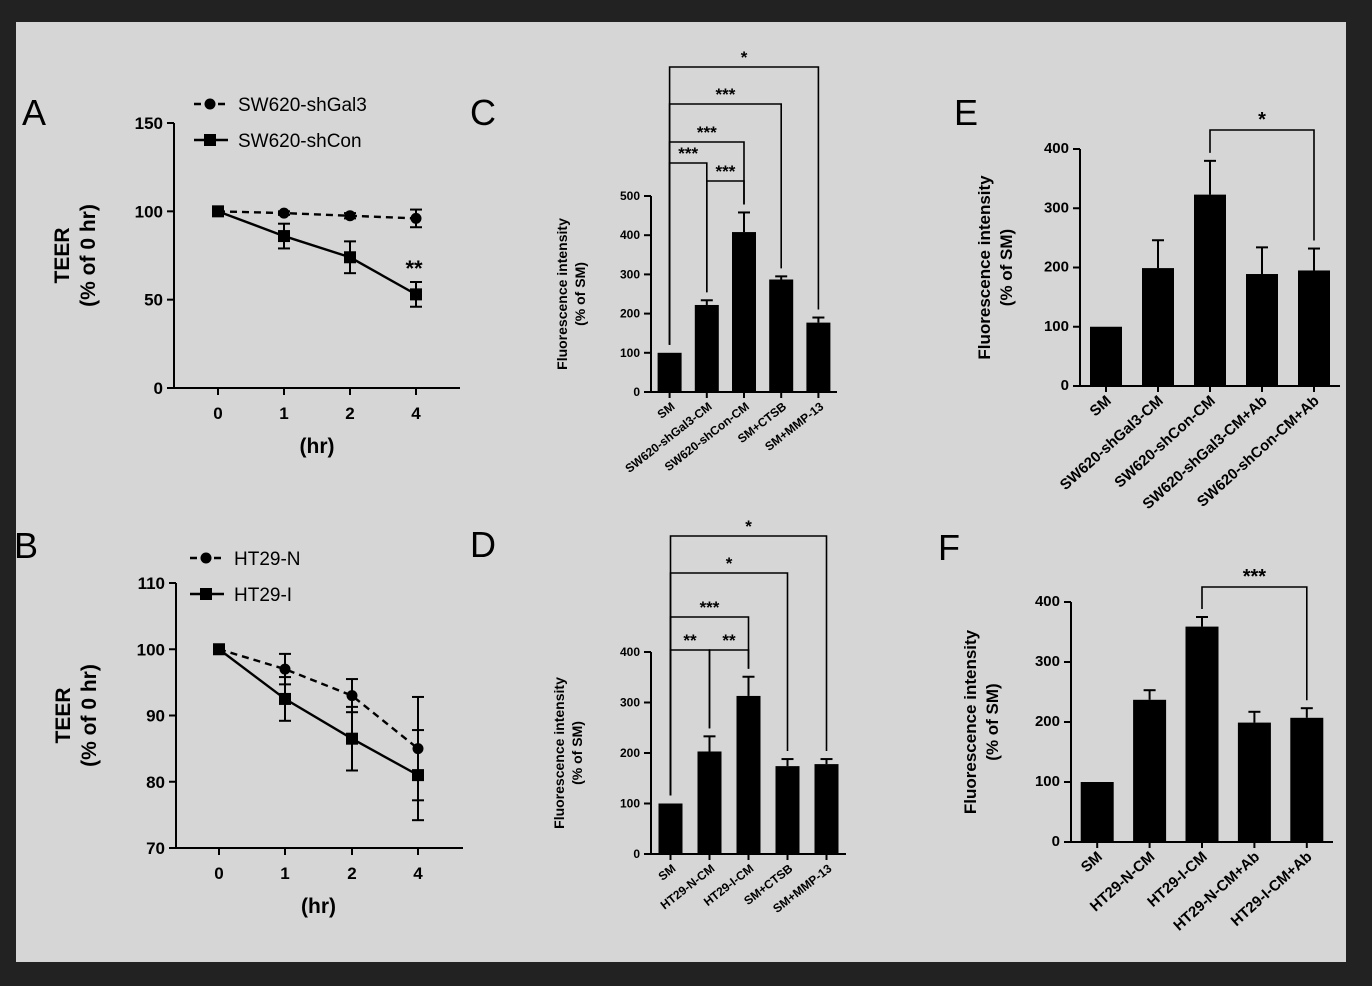 Image resolution: width=1372 pixels, height=986 pixels. What do you see at coordinates (34, 112) in the screenshot?
I see `panel-letter: A` at bounding box center [34, 112].